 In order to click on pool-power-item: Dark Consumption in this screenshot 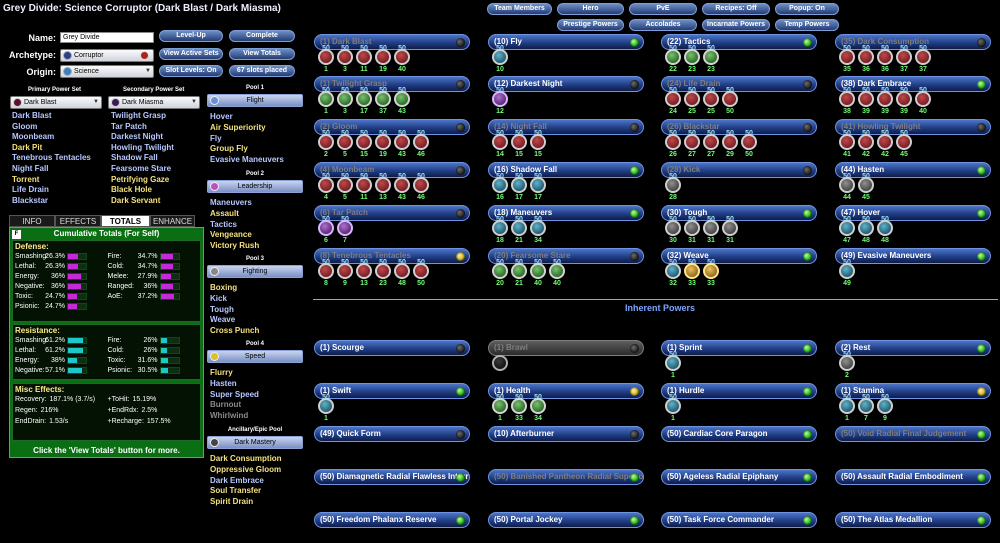, I will do `click(246, 458)`.